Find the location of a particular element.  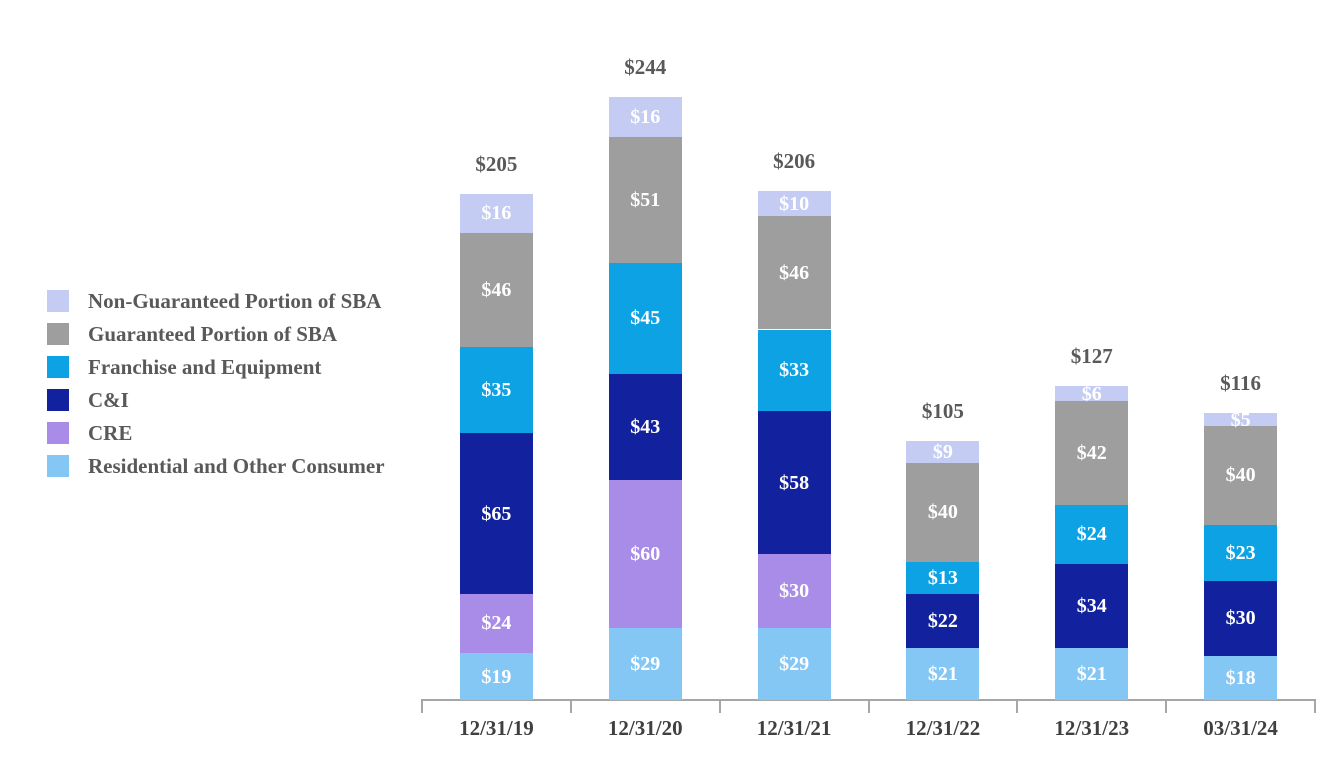

legend-label: CRE is located at coordinates (110, 433).